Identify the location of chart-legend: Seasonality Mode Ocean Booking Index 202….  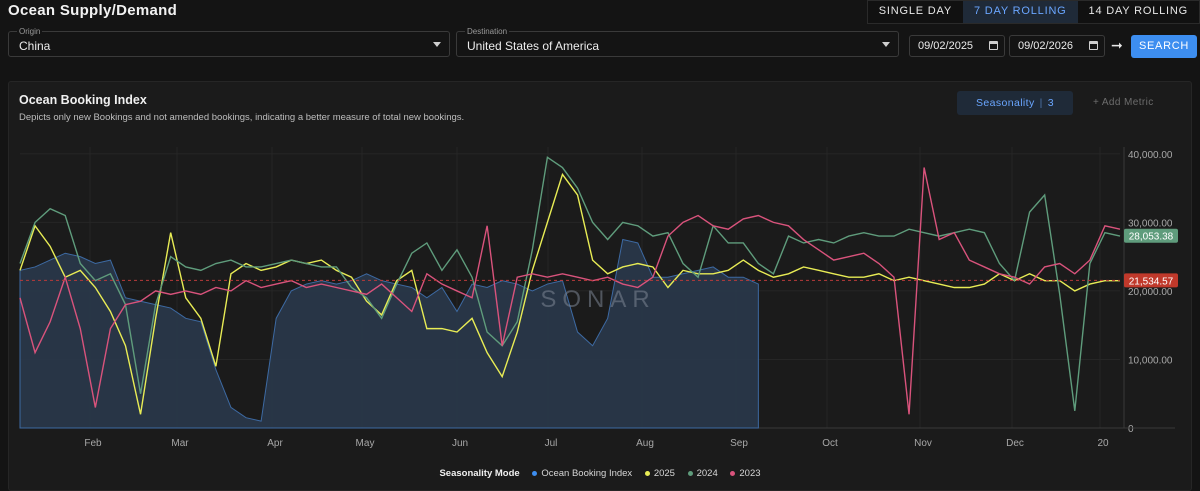
(600, 473).